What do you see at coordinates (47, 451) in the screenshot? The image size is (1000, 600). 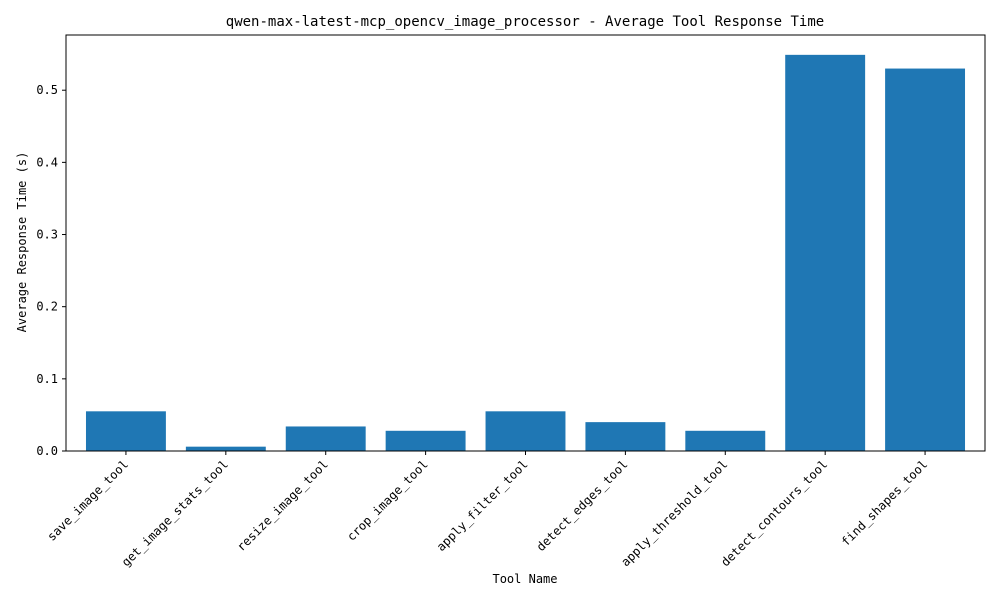 I see `y-tick-label: 0.0` at bounding box center [47, 451].